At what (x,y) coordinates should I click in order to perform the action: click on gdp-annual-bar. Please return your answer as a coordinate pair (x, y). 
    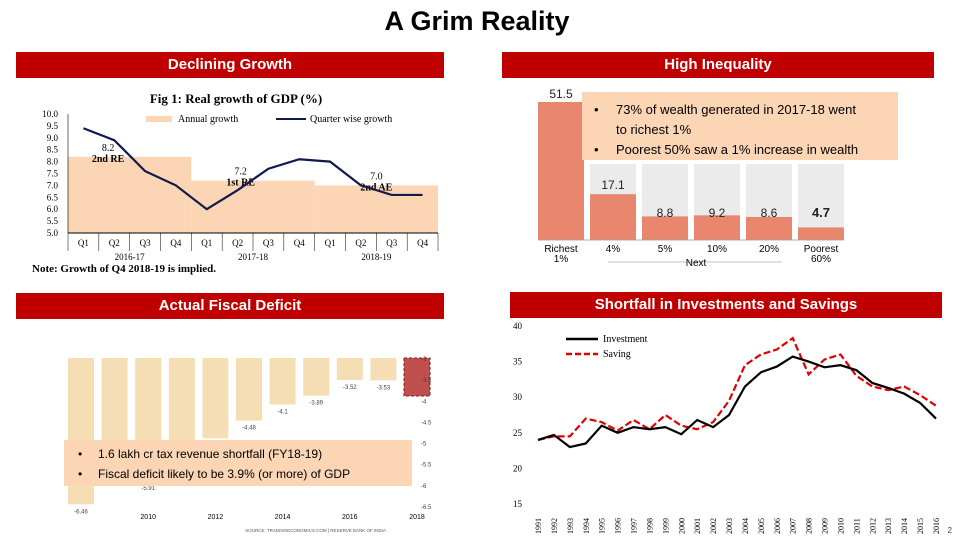
    Looking at the image, I should click on (130, 194).